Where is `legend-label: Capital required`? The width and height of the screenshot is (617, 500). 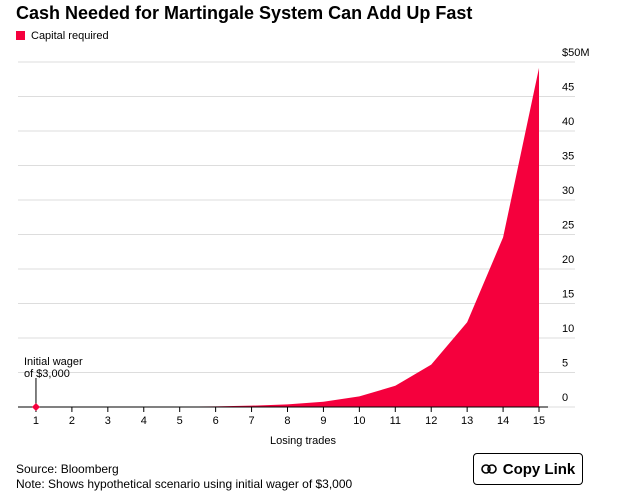
legend-label: Capital required is located at coordinates (70, 36).